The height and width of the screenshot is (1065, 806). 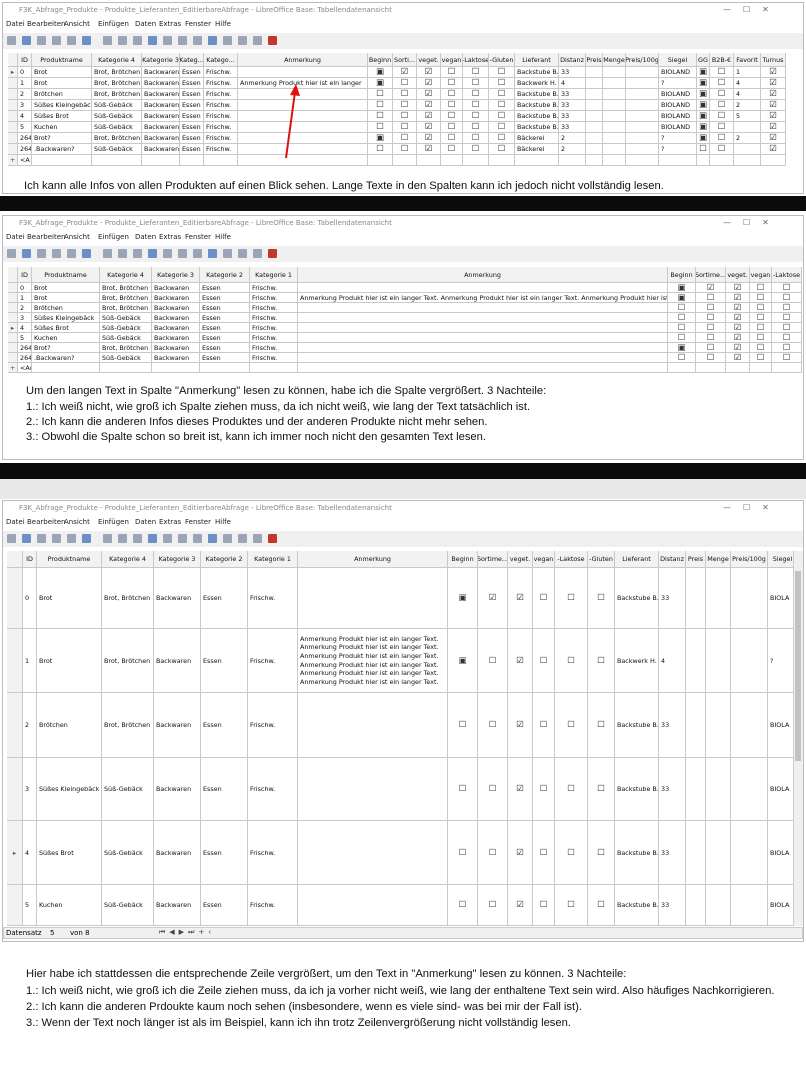 What do you see at coordinates (15, 237) in the screenshot?
I see `menu-item: Datei` at bounding box center [15, 237].